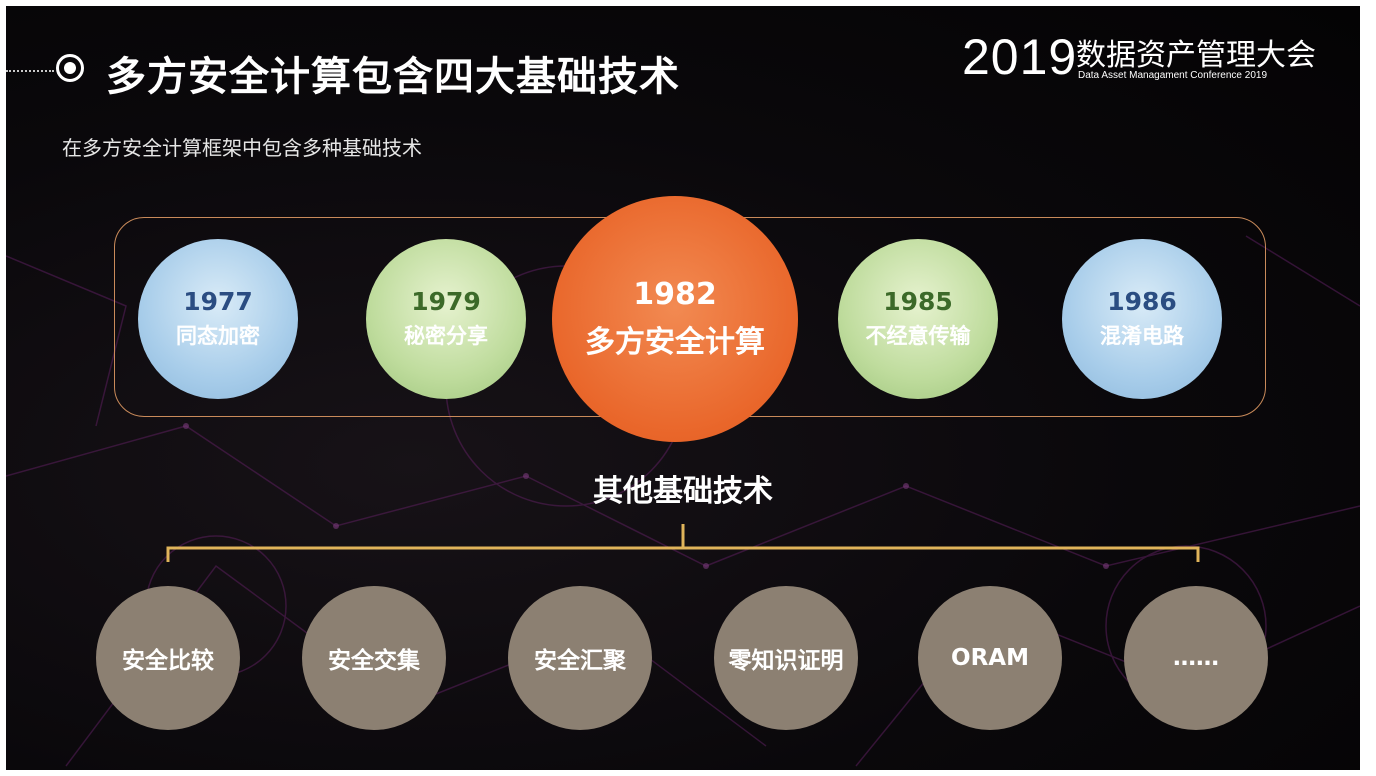 The height and width of the screenshot is (776, 1376). What do you see at coordinates (683, 543) in the screenshot?
I see `other-tech-bracket` at bounding box center [683, 543].